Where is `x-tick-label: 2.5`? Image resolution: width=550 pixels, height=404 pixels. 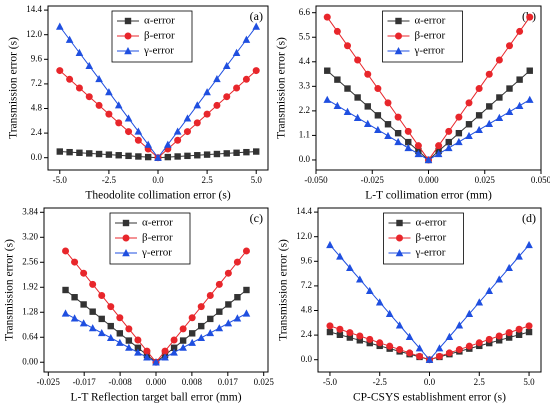
x-tick-label: 2.5 is located at coordinates (207, 180).